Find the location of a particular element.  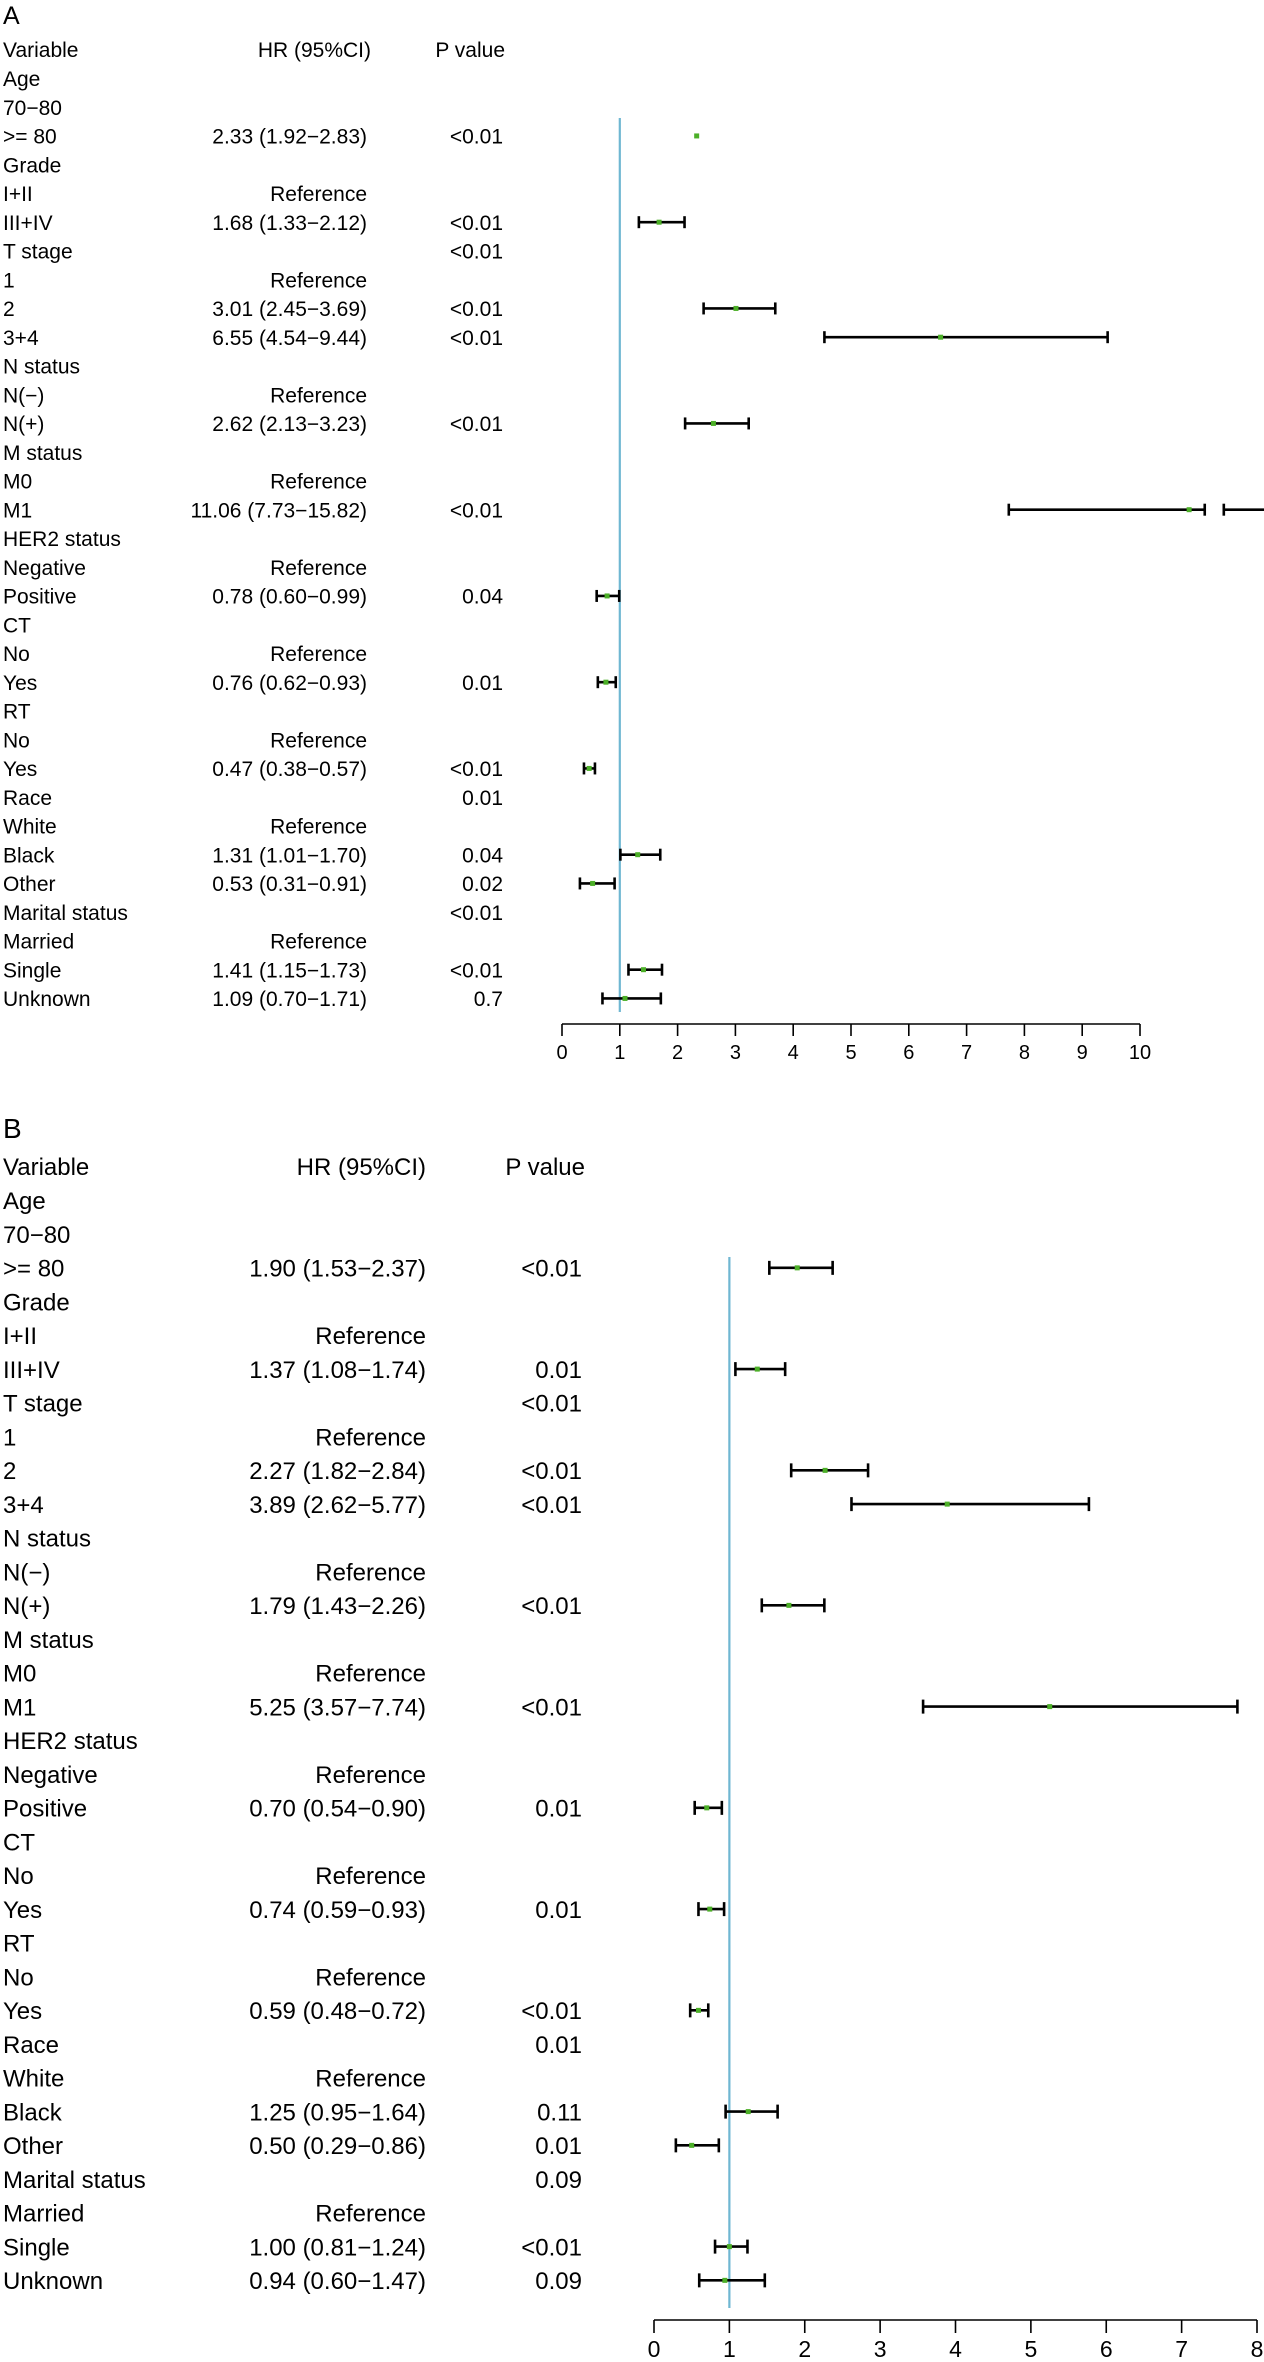

row-hr-ci: 0.78 (0.60−0.99) is located at coordinates (289, 597).